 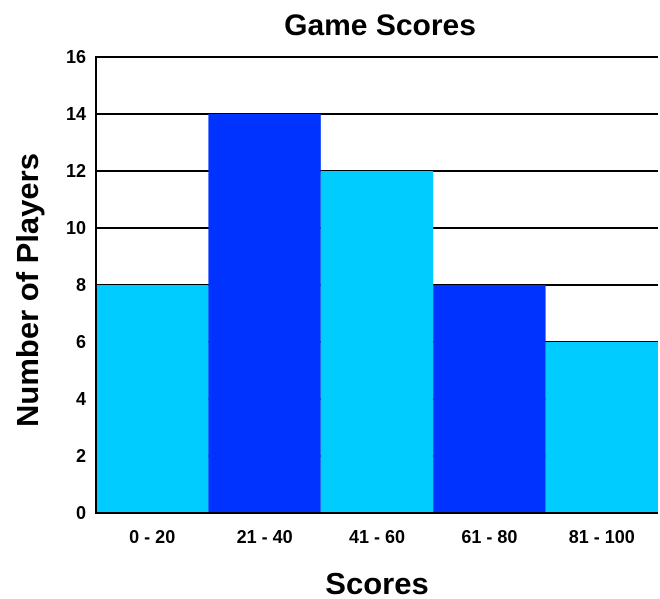 What do you see at coordinates (377, 537) in the screenshot?
I see `x-tick-label: 41 - 60` at bounding box center [377, 537].